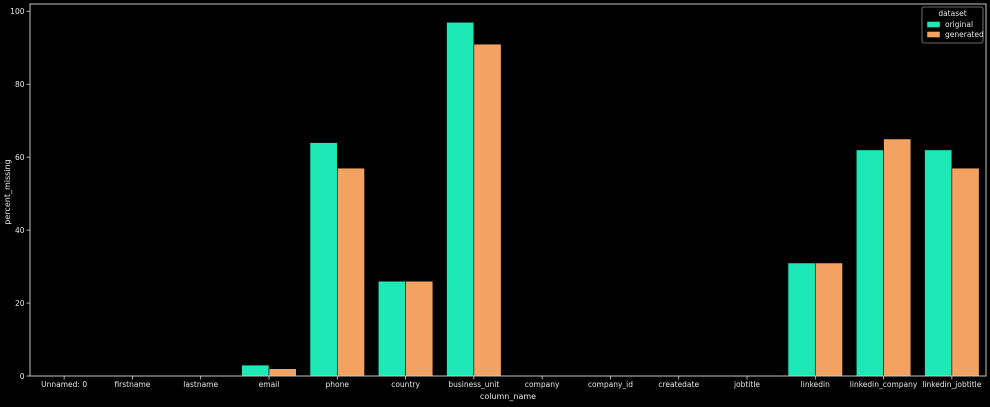 The image size is (990, 407). Describe the element at coordinates (884, 384) in the screenshot. I see `x-tick-label-12: linkedin_company` at that location.